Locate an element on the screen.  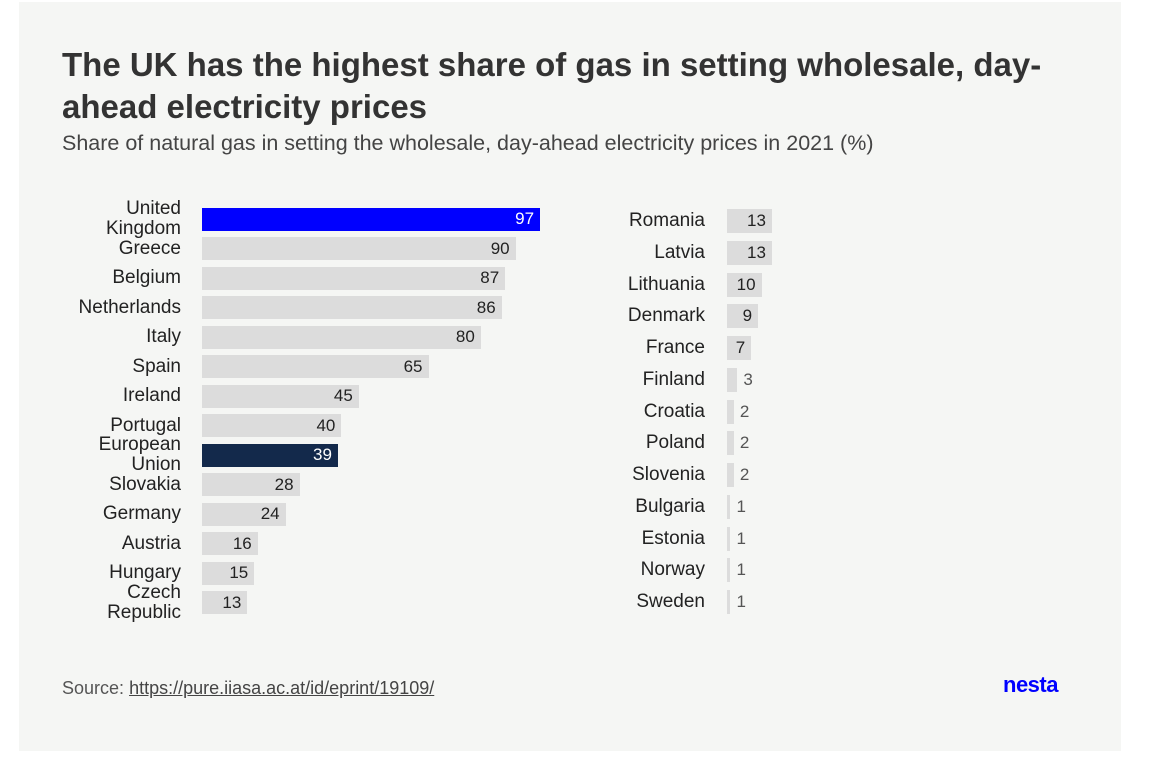
category-label: Denmark is located at coordinates (642, 316).